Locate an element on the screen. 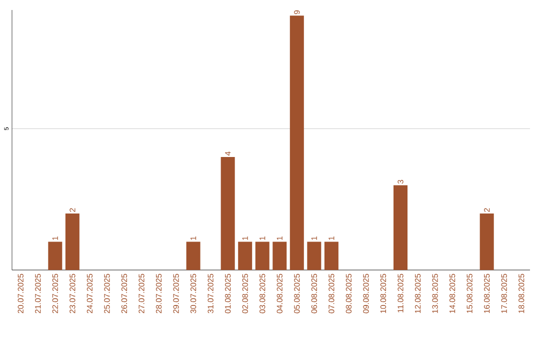  x-tick-label: 16.08.2025 is located at coordinates (487, 293).